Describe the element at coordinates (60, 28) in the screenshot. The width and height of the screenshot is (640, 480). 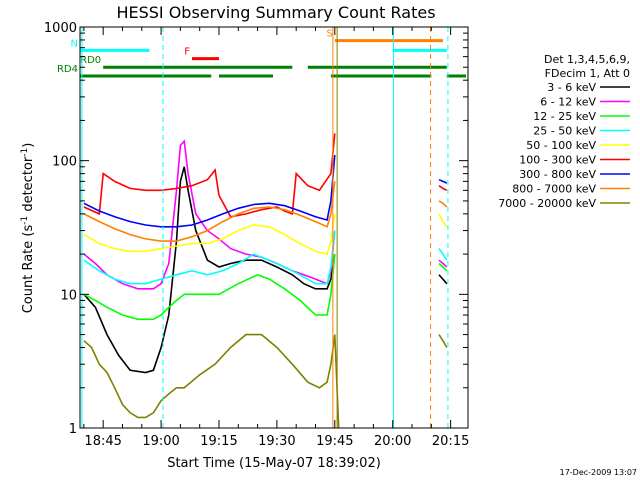
I see `y-tick-label: 1000` at that location.